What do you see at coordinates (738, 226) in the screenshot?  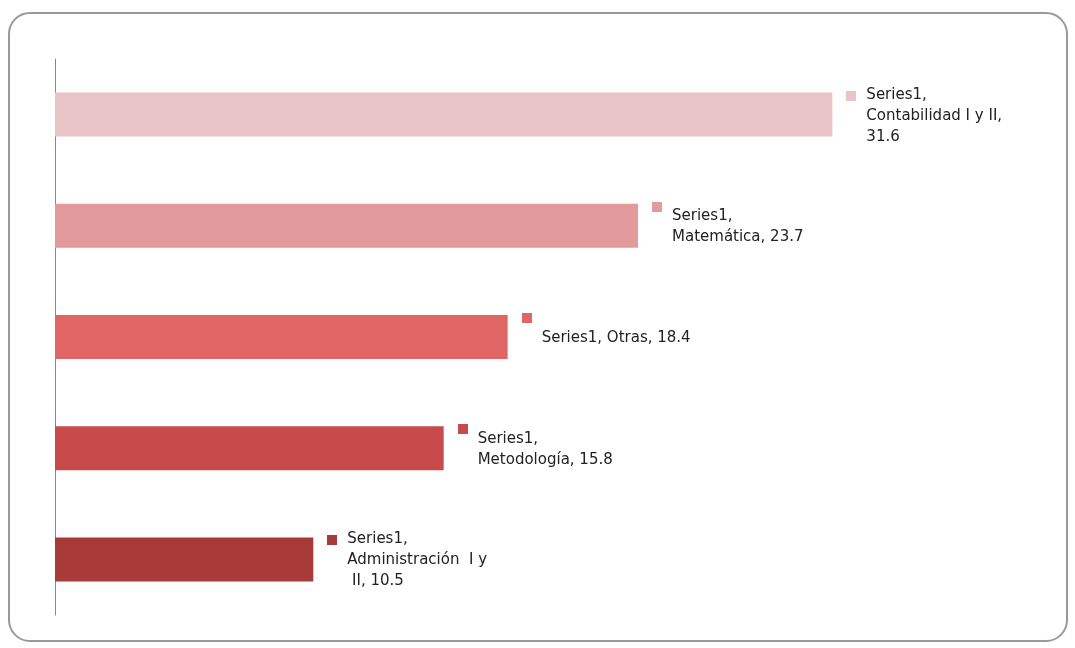 I see `data-label: Series1, Matemática, 23.7` at bounding box center [738, 226].